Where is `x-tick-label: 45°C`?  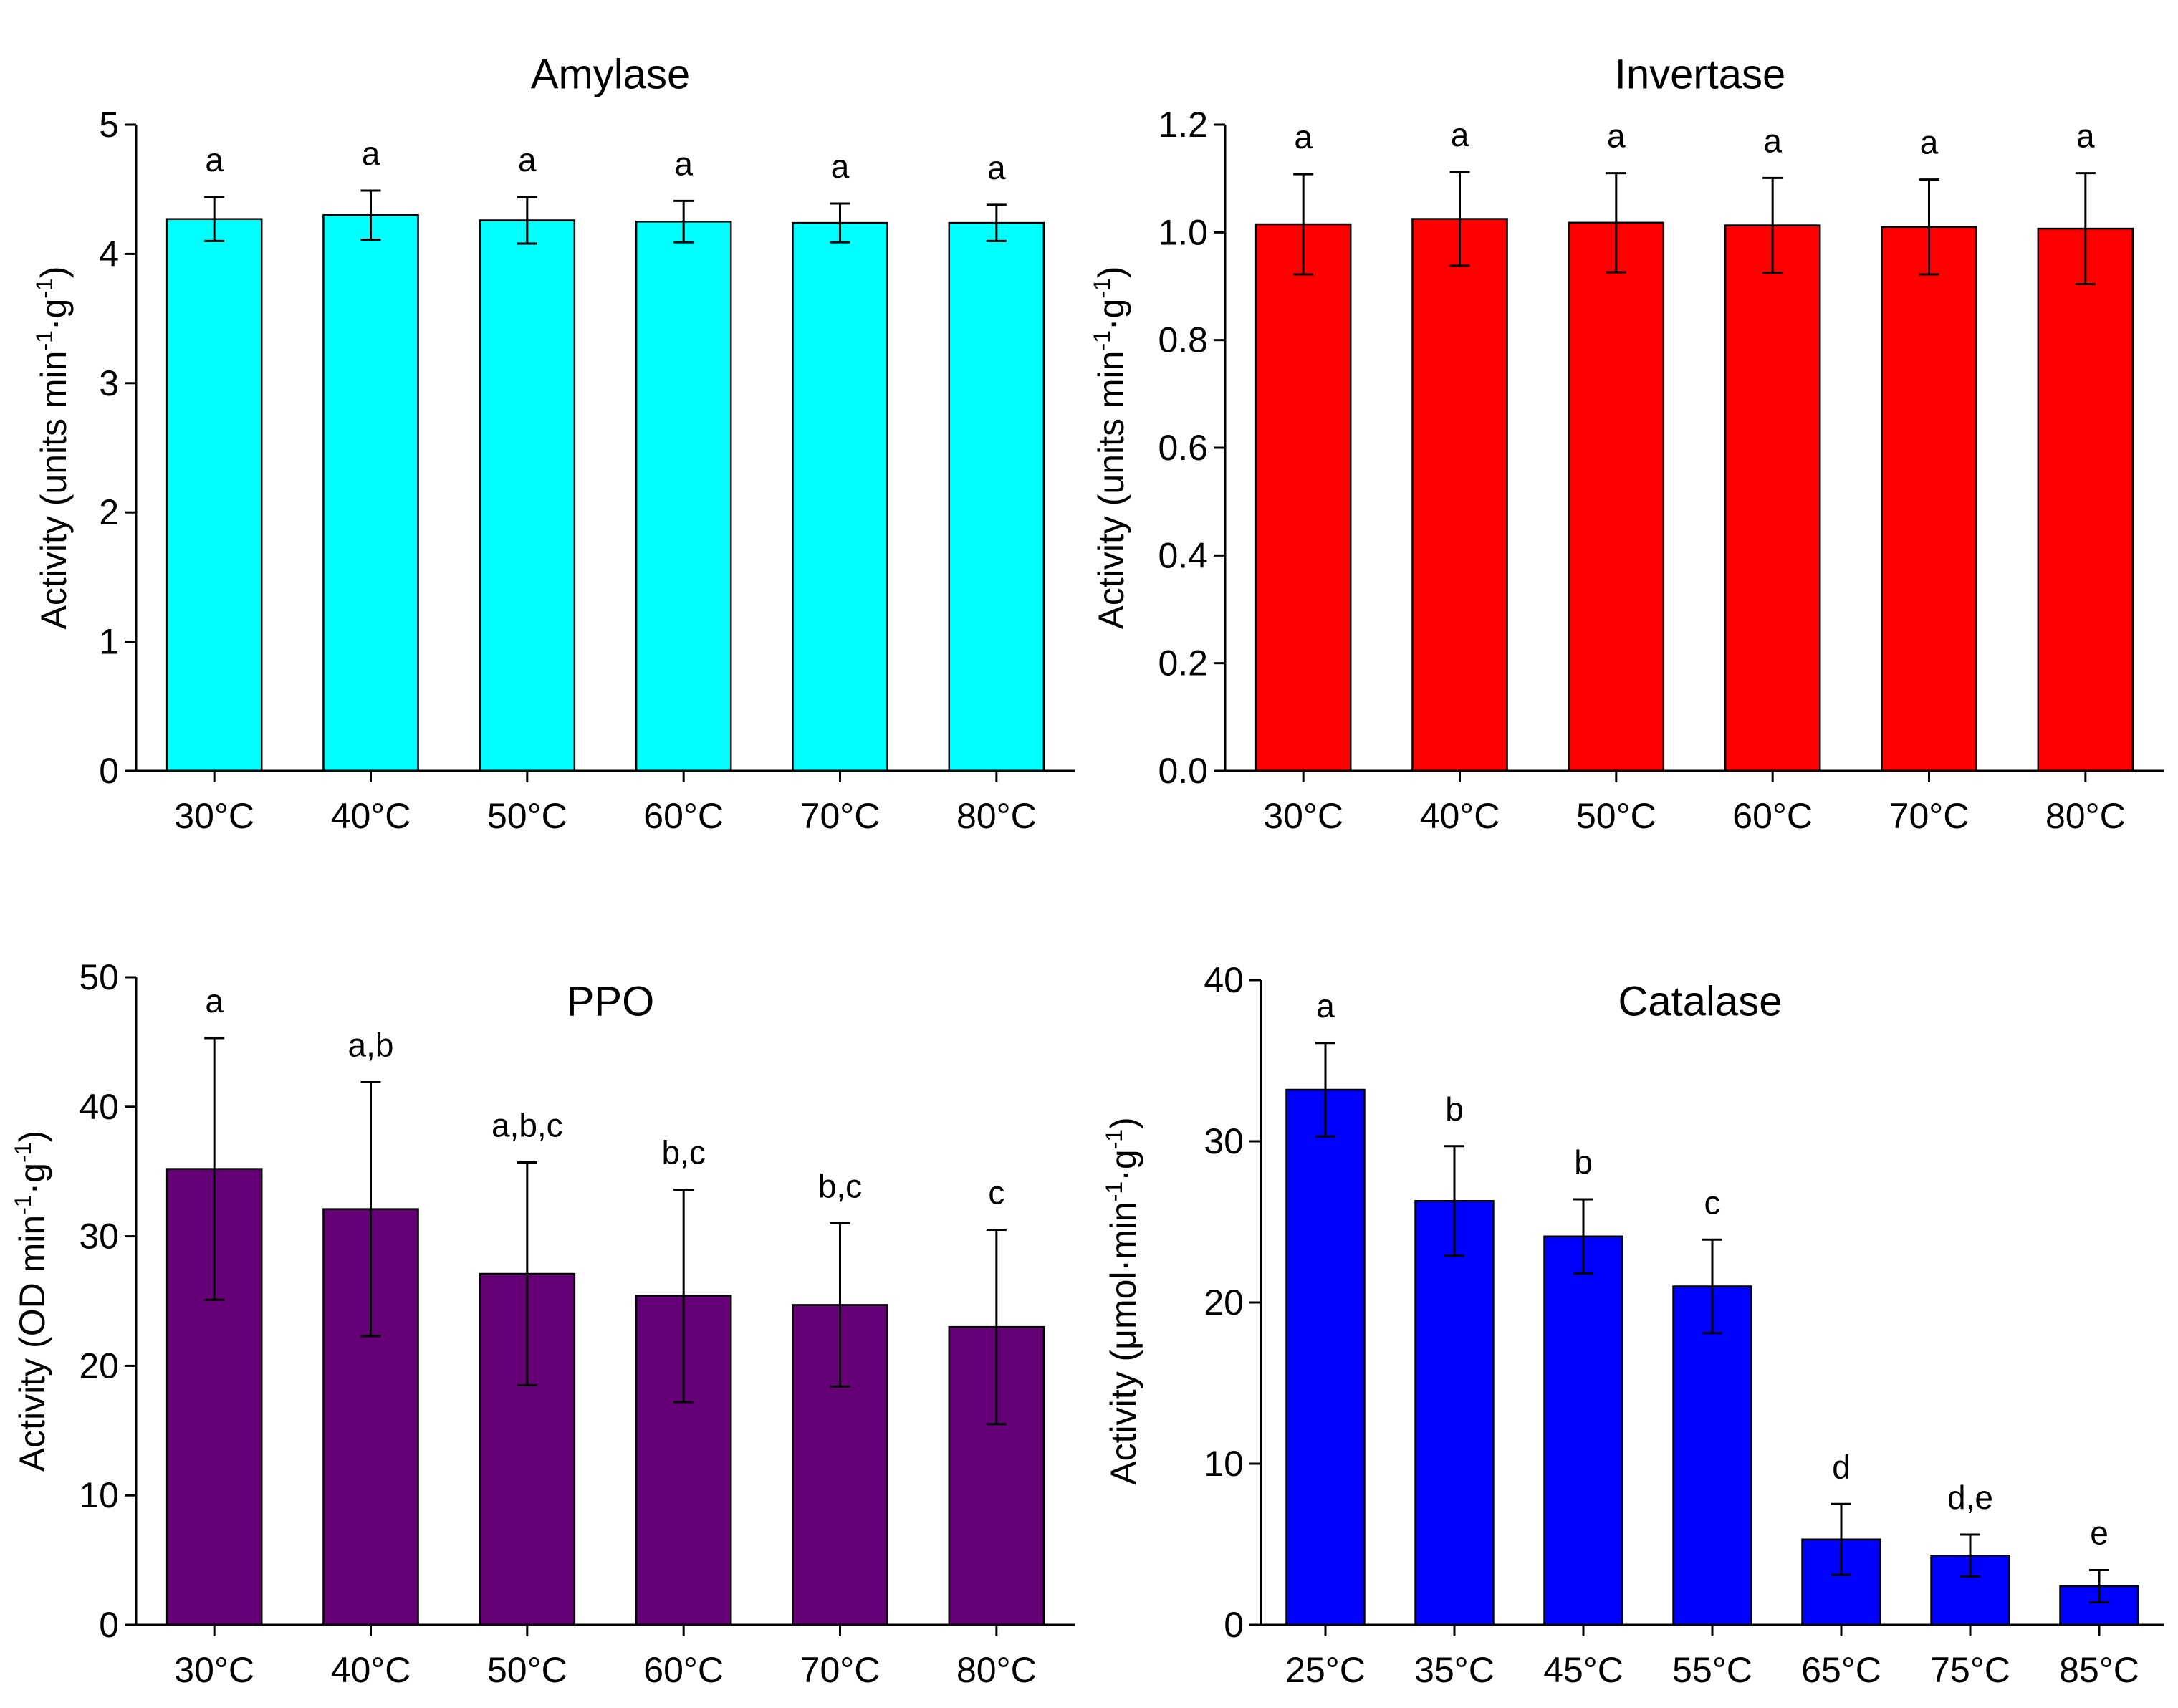 x-tick-label: 45°C is located at coordinates (1583, 1670).